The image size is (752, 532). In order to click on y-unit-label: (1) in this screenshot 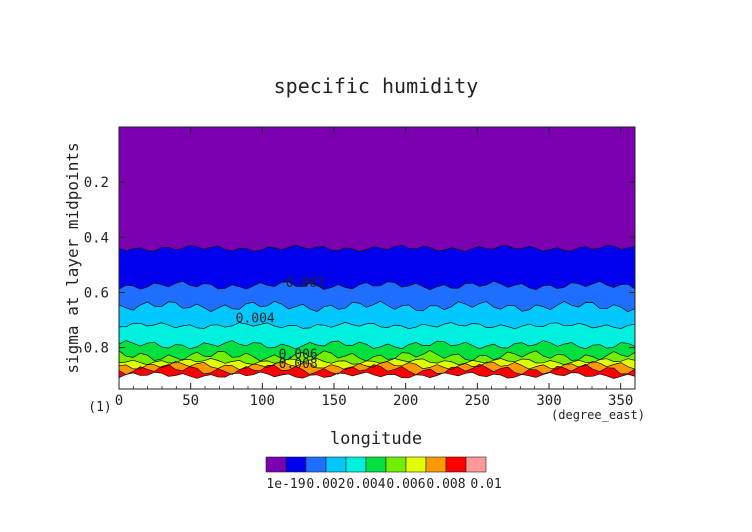, I will do `click(99, 407)`.